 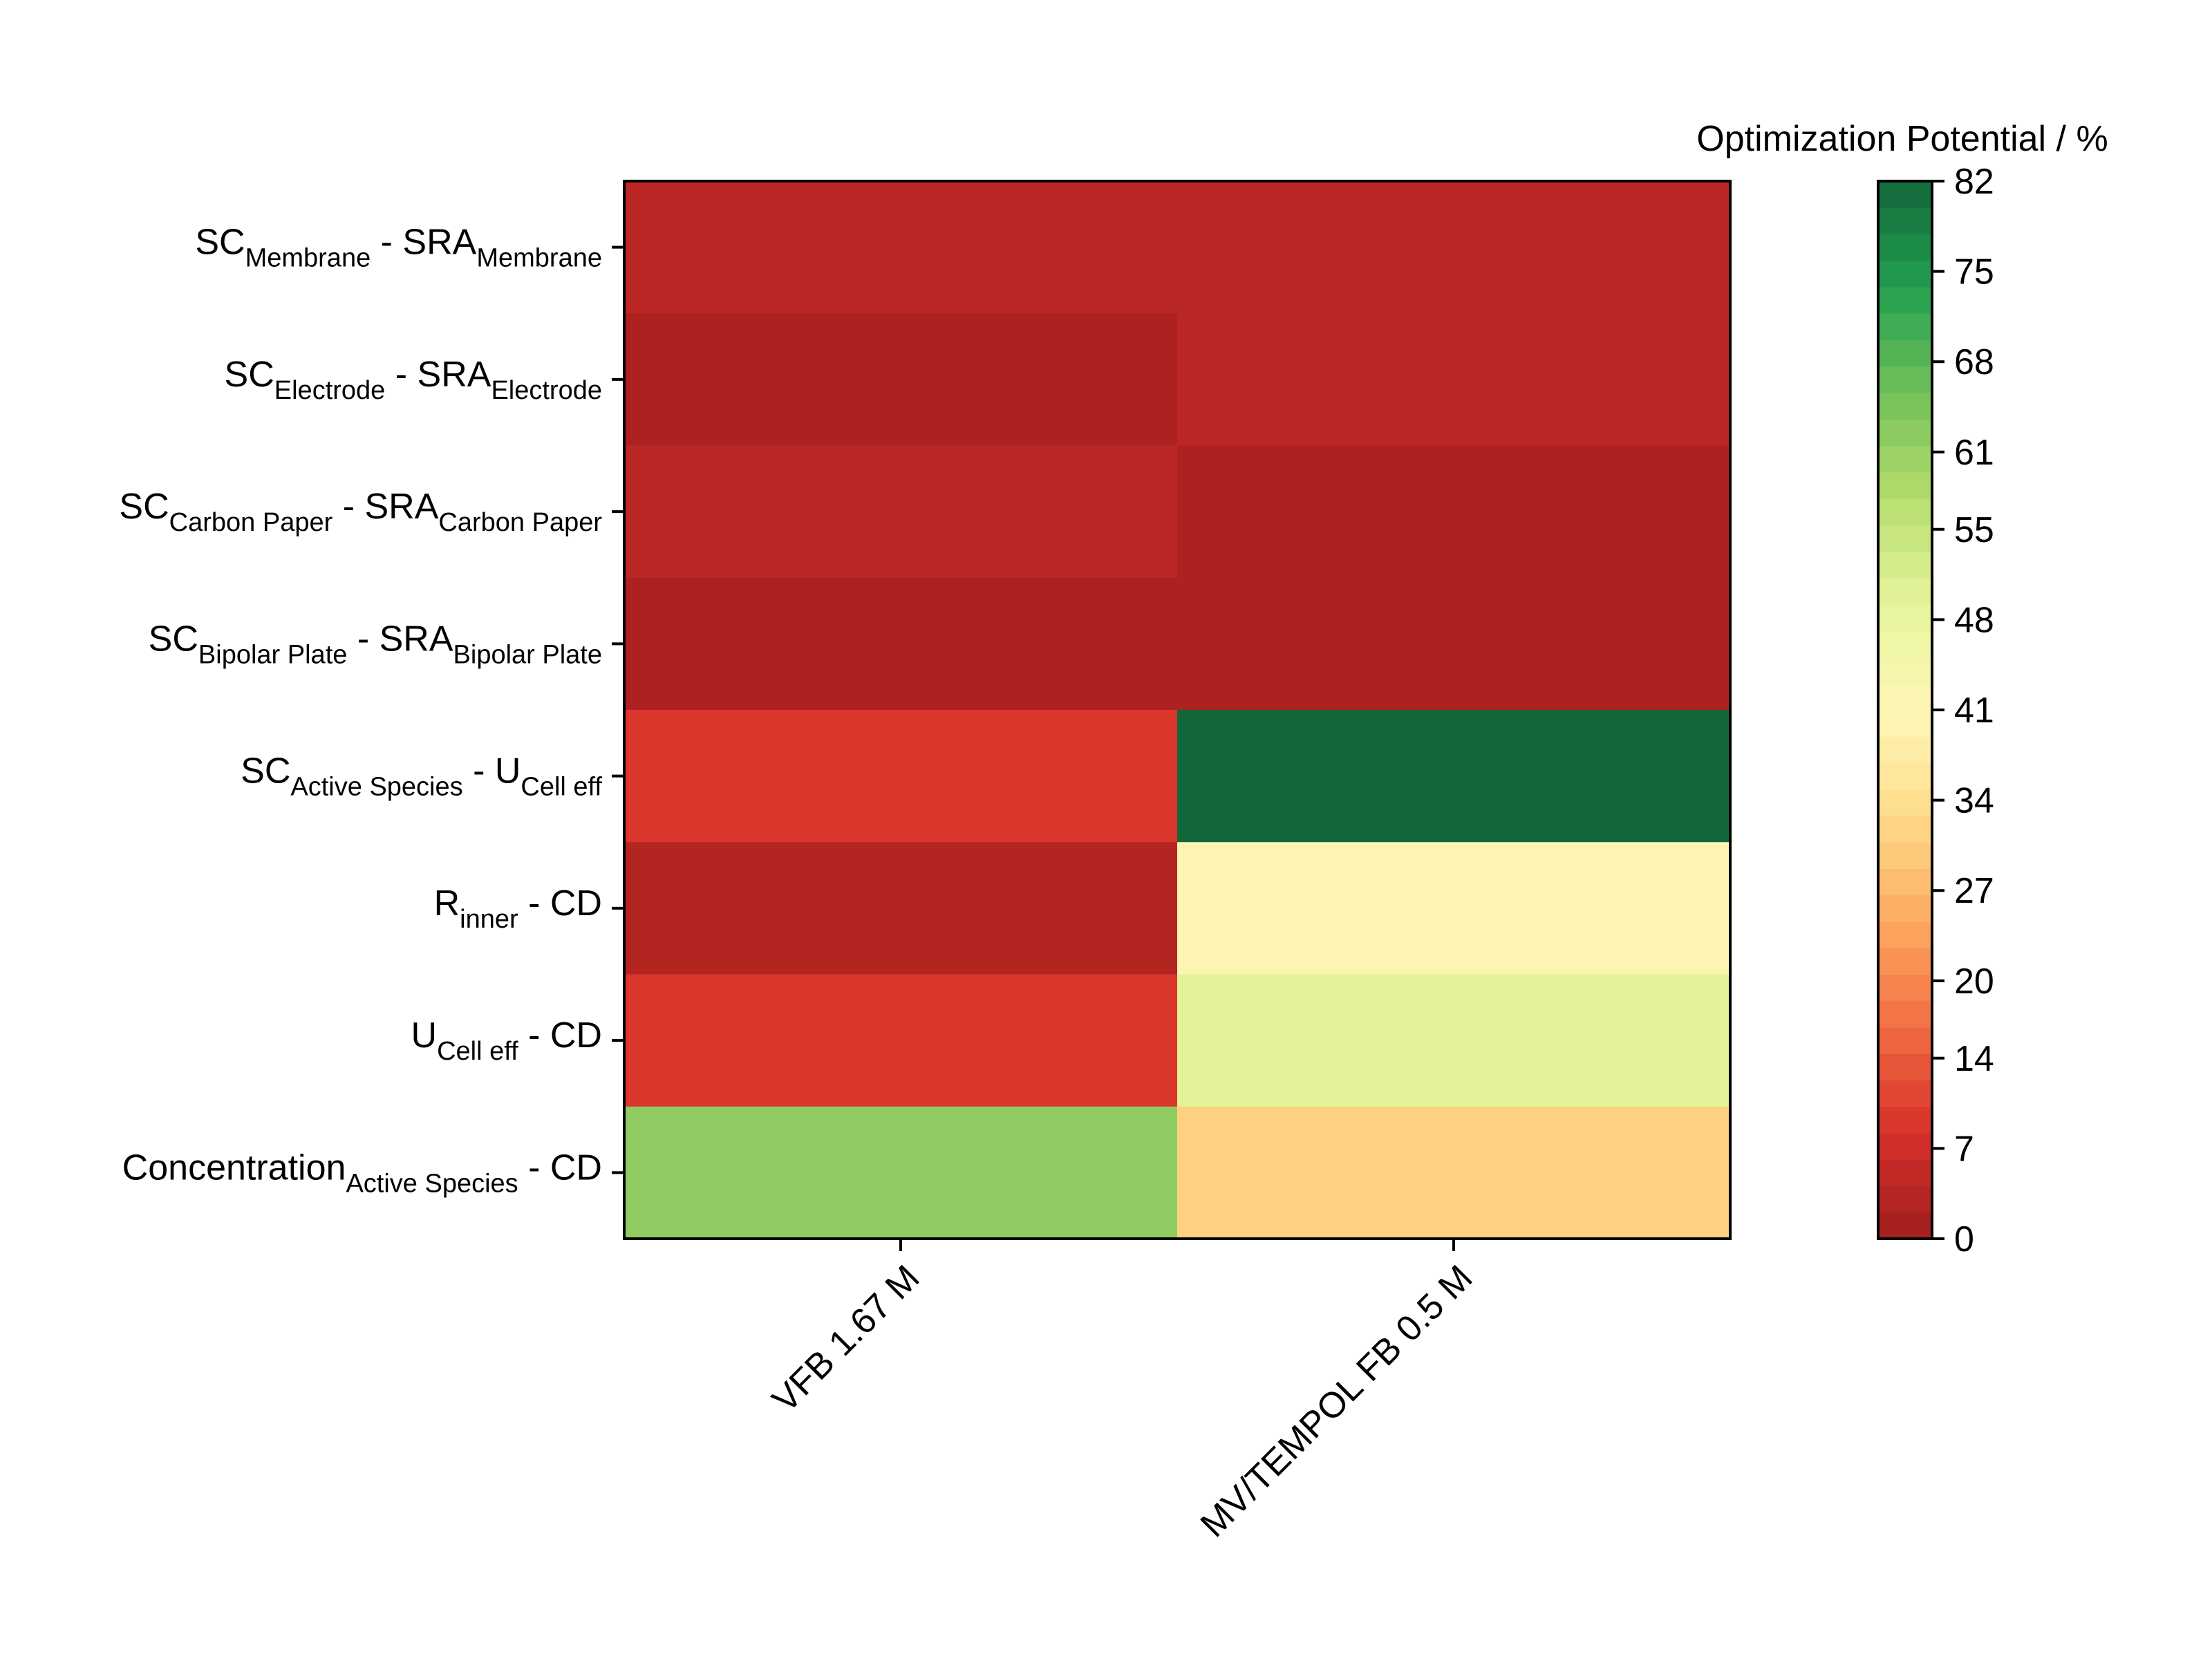 I want to click on x-axis: VFB 1.67 M MV/TEMPOL FB 0.5 M, so click(x=1122, y=1392).